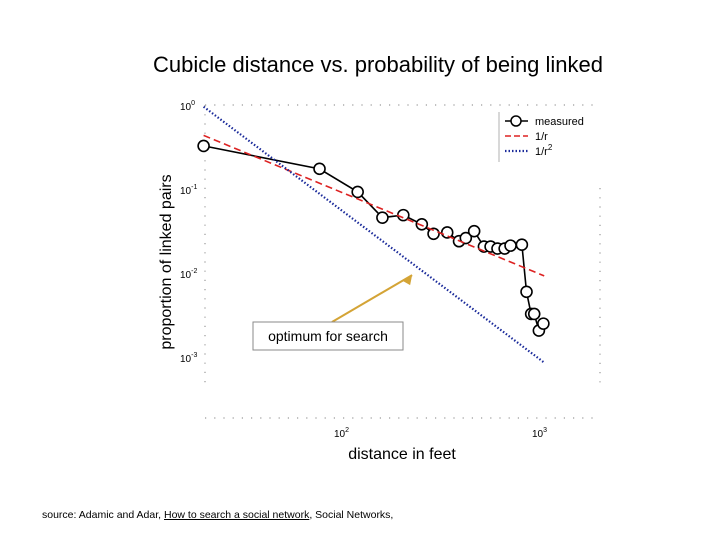 The image size is (720, 540). I want to click on y-axis-label: proportion of linked pairs, so click(166, 261).